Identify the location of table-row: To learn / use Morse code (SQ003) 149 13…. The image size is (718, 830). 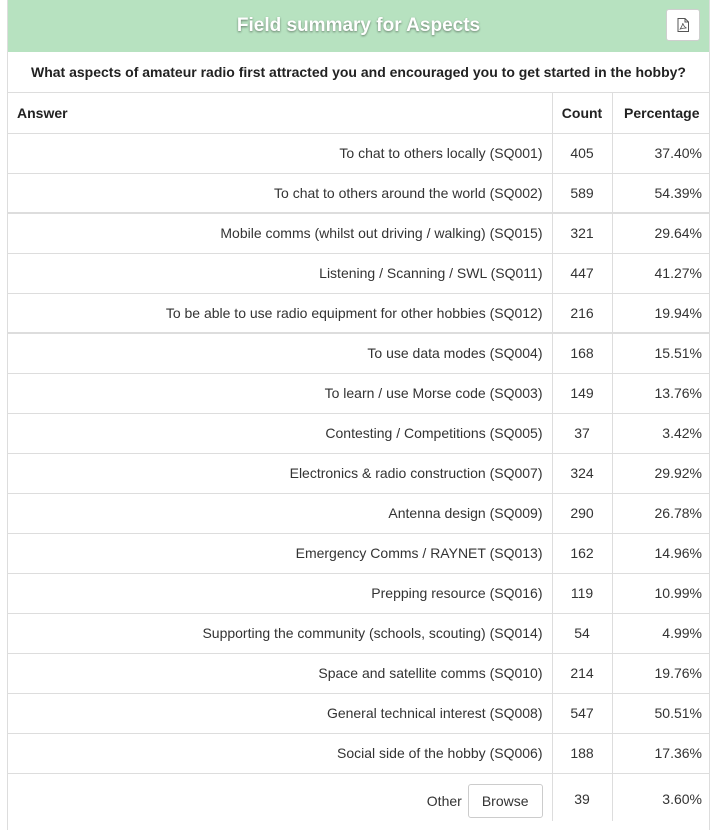
(358, 392).